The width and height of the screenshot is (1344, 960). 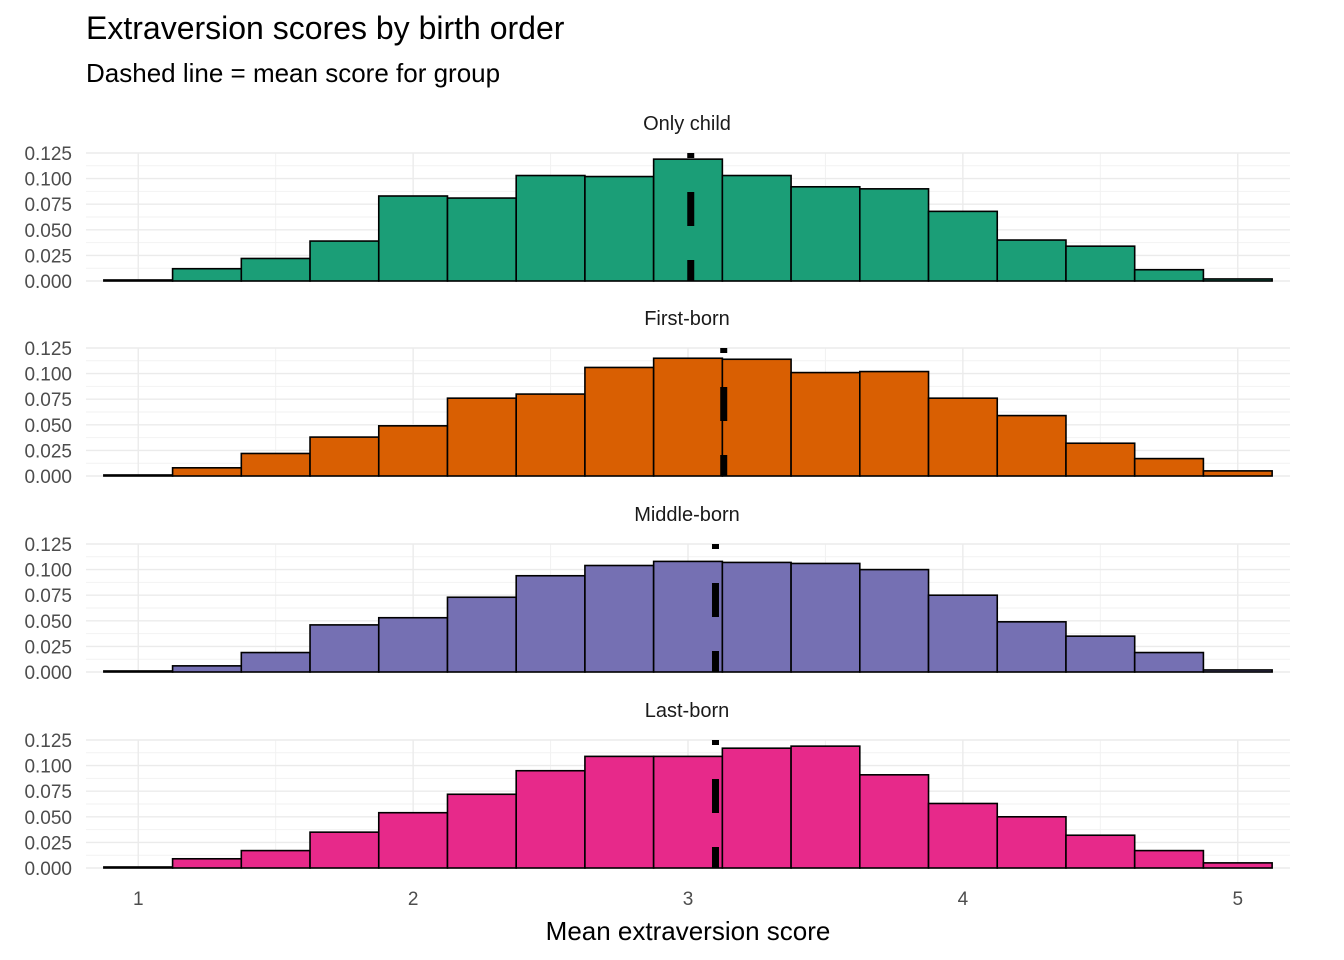 What do you see at coordinates (325, 28) in the screenshot?
I see `chart-title: Extraversion scores by birth order` at bounding box center [325, 28].